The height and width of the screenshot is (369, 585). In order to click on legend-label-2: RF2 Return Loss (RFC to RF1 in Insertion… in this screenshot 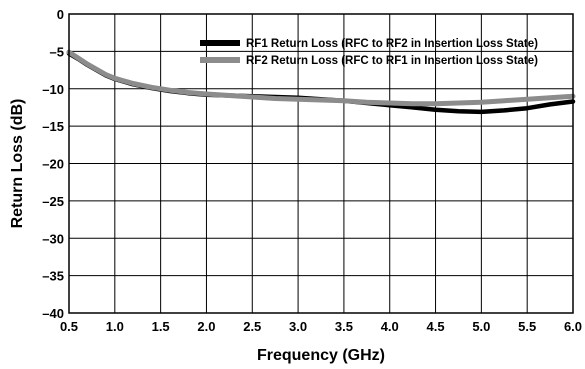, I will do `click(392, 61)`.